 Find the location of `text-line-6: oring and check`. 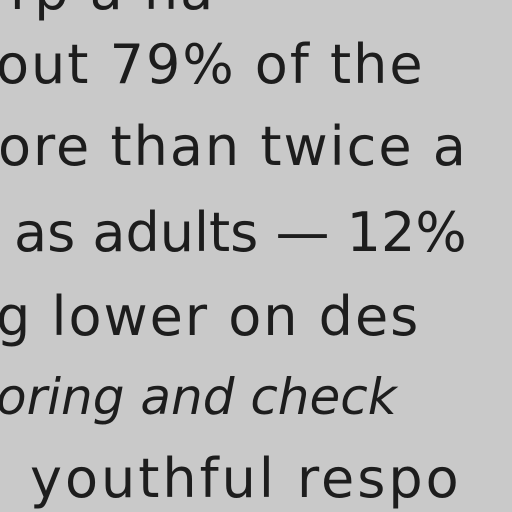

text-line-6: oring and check is located at coordinates (198, 397).